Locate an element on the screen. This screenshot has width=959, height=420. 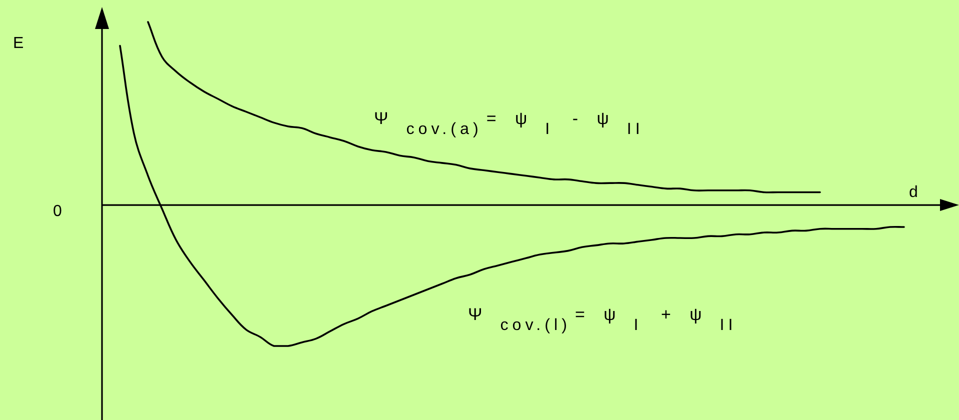
text: E is located at coordinates (18, 43).